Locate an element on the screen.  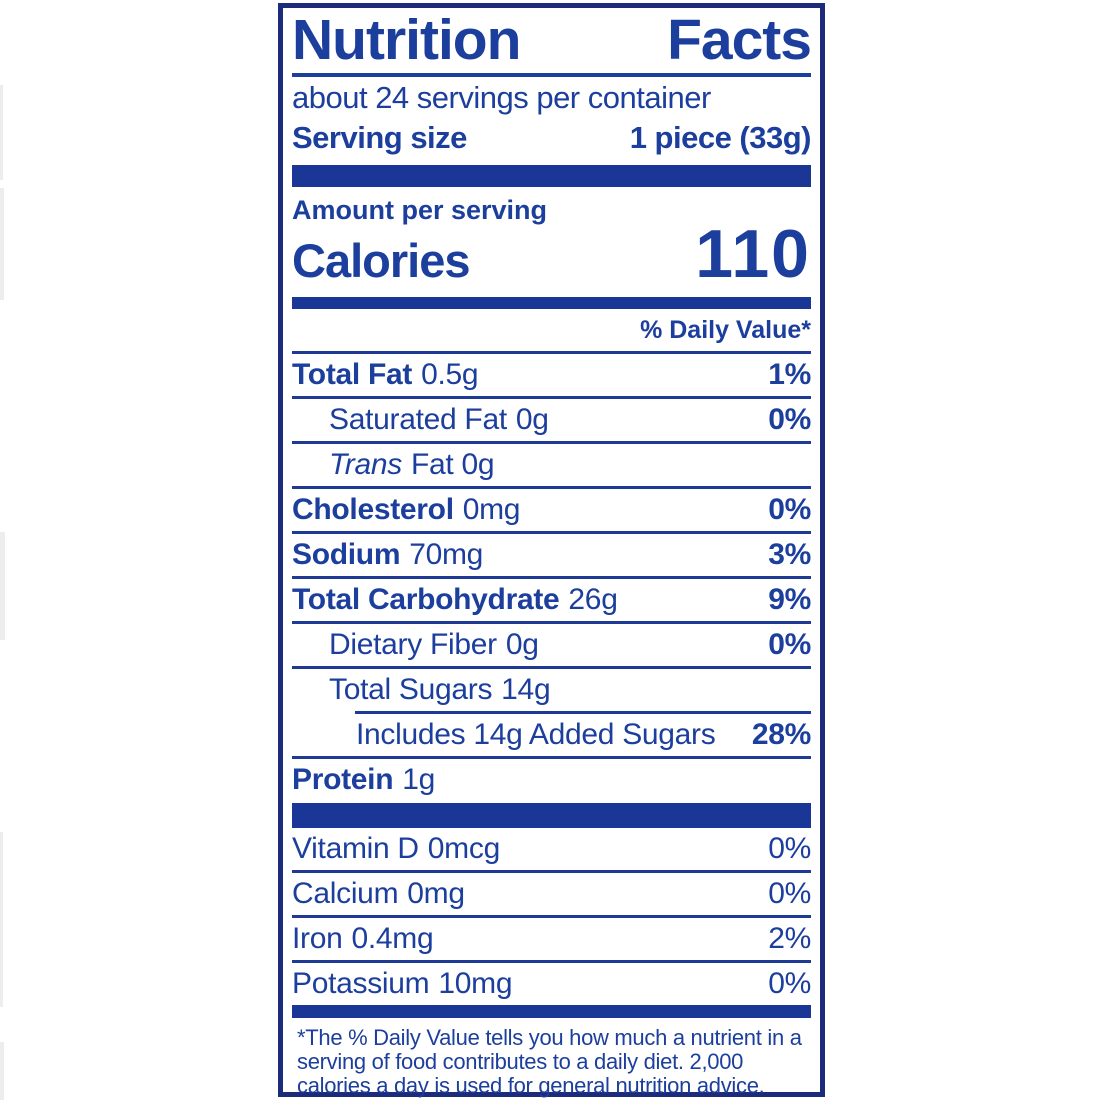
nutrient-dv: 2% is located at coordinates (789, 938).